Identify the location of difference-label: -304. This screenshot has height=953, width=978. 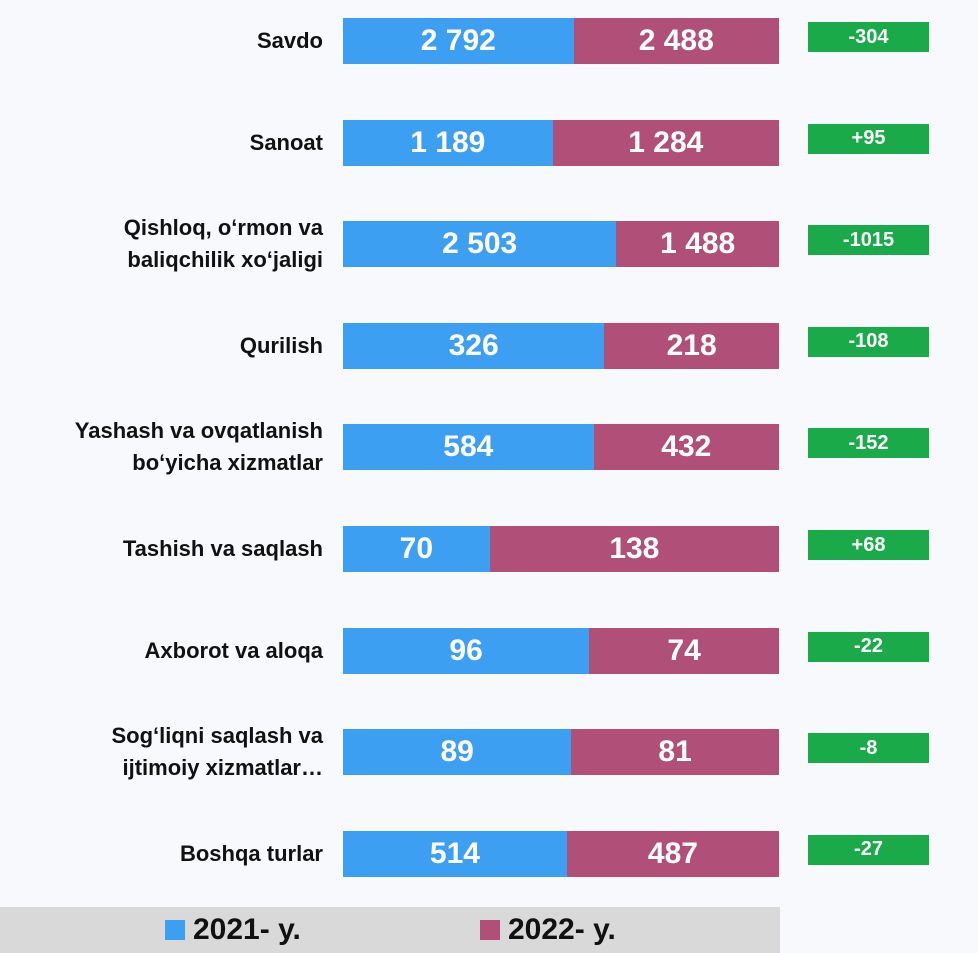
(868, 36).